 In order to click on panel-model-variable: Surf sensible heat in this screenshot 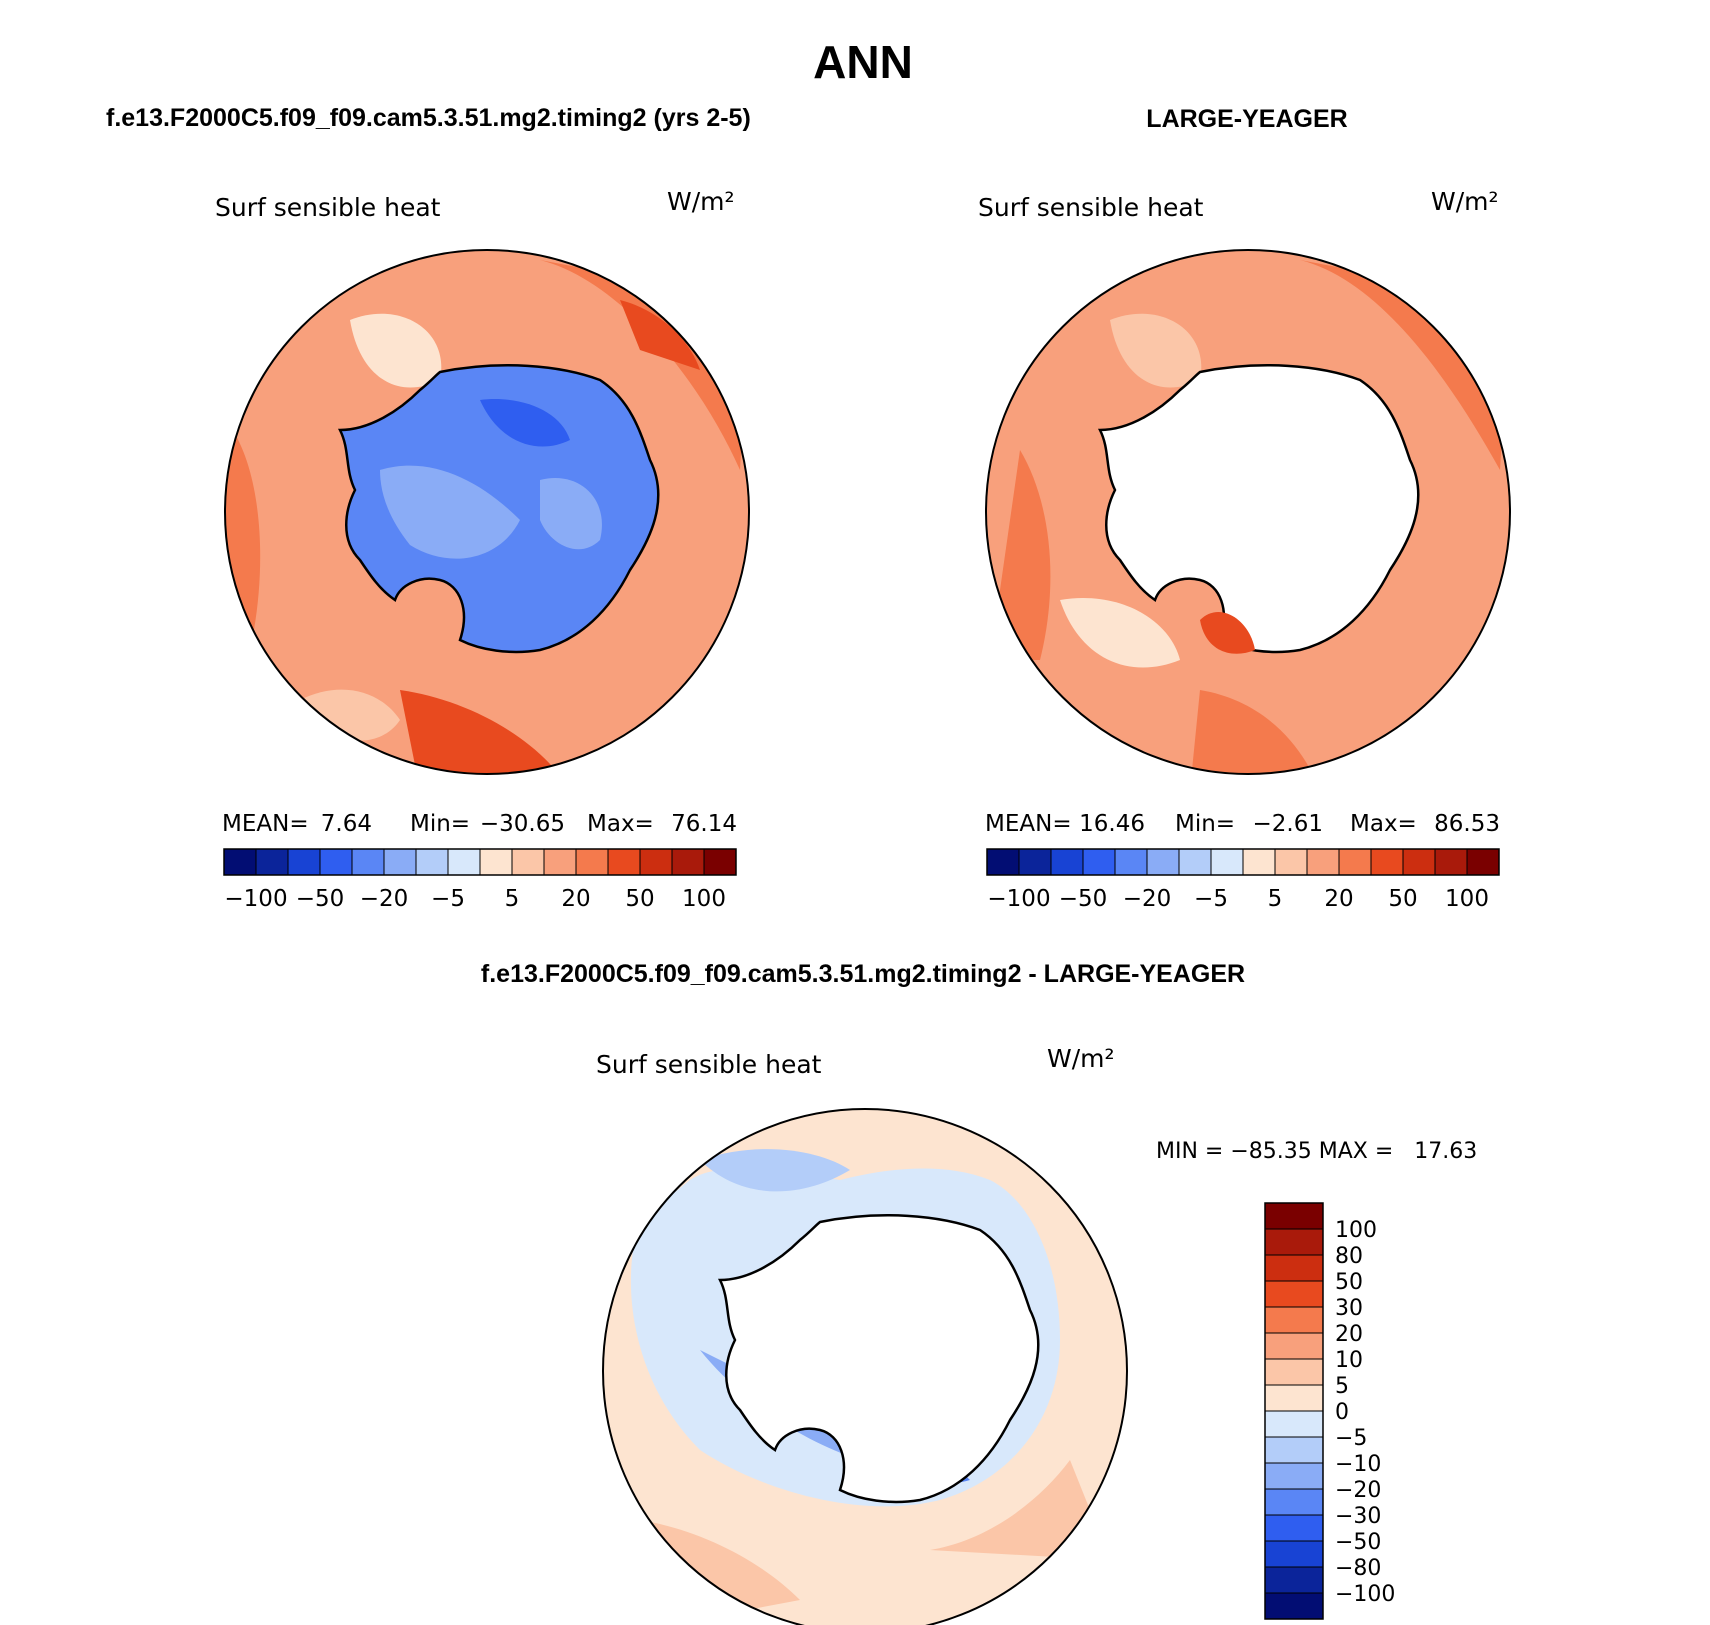, I will do `click(328, 207)`.